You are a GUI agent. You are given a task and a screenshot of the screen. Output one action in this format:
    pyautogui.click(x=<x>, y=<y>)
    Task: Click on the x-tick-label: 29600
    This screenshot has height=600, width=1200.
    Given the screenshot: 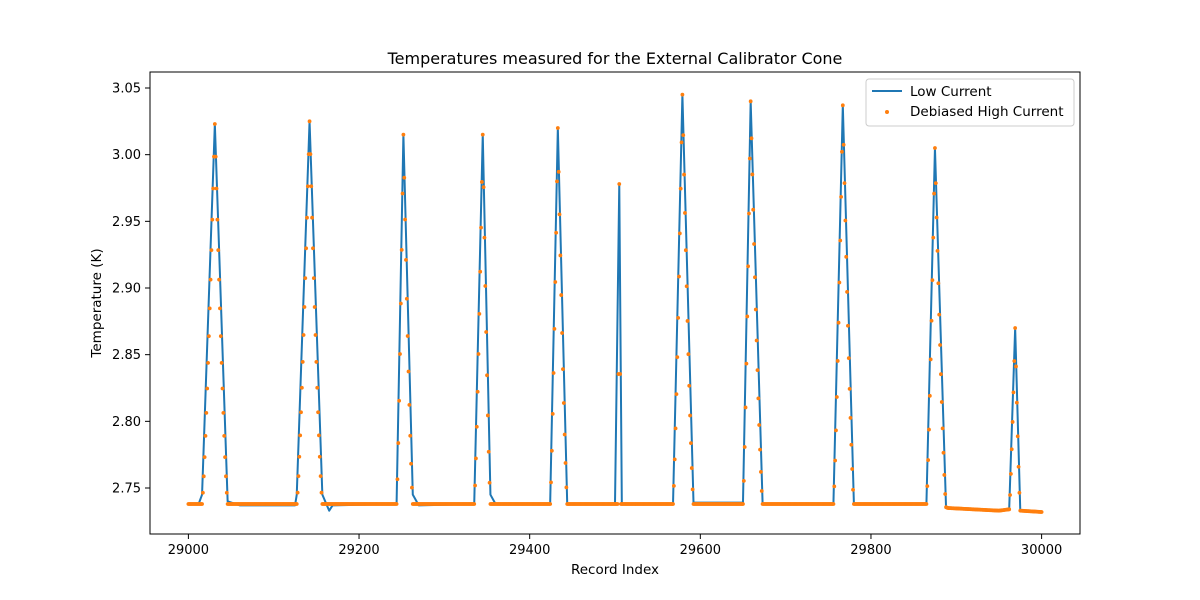 What is the action you would take?
    pyautogui.click(x=700, y=550)
    